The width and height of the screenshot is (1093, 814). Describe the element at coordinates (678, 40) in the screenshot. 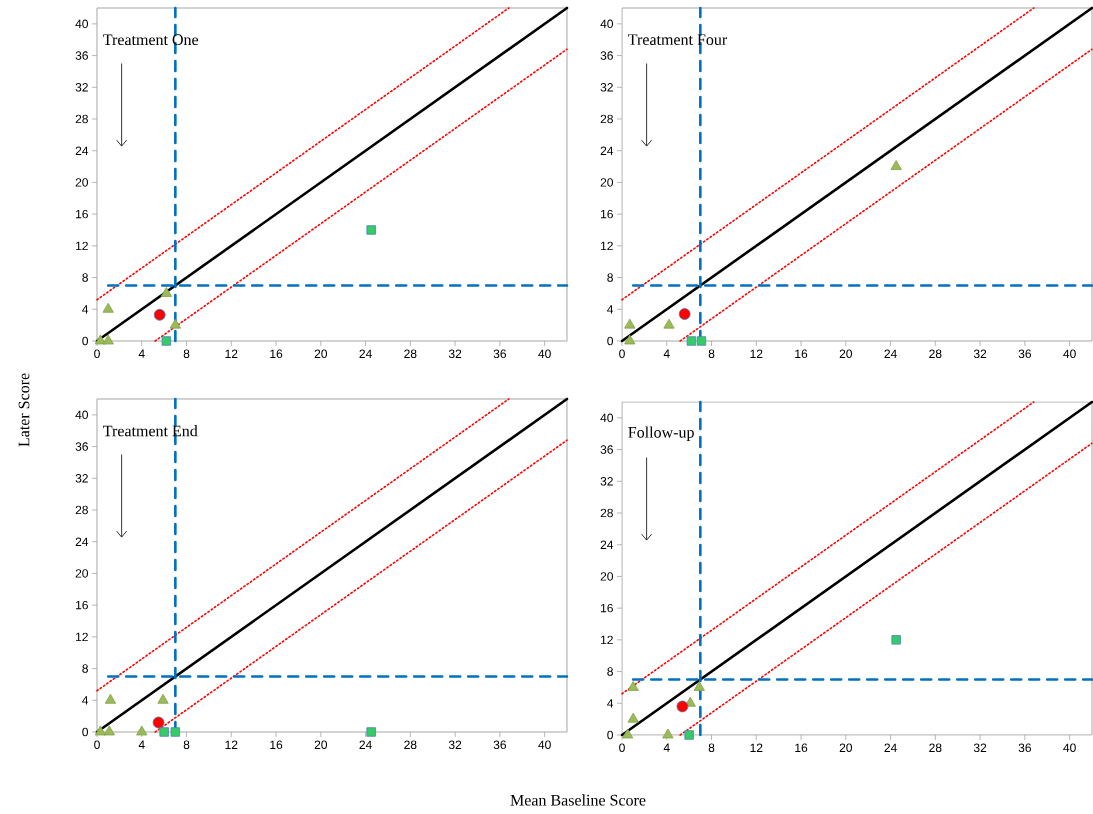

I see `annotation: Treatment Four` at that location.